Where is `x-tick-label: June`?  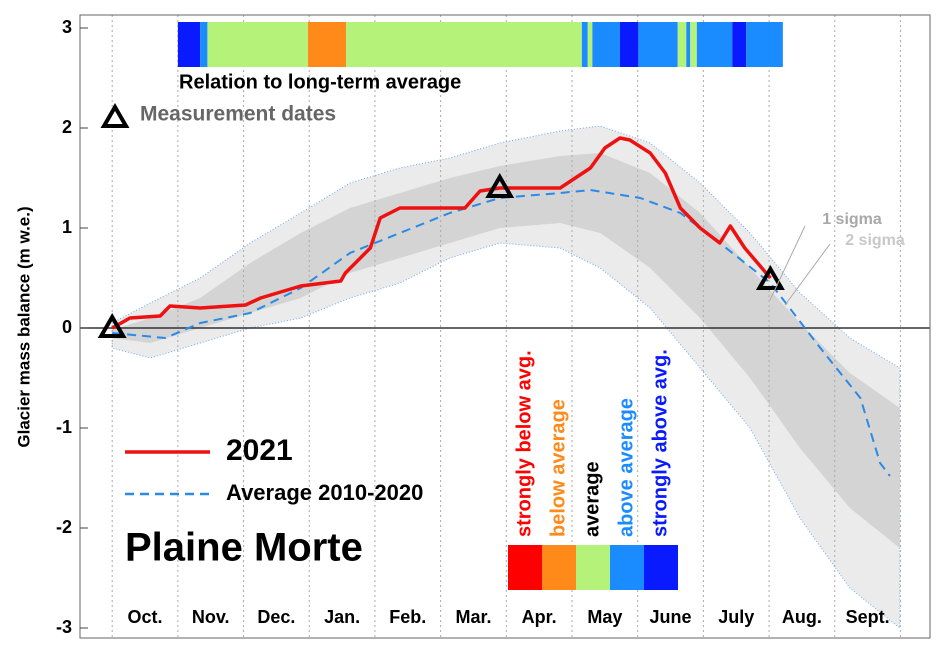
x-tick-label: June is located at coordinates (671, 617).